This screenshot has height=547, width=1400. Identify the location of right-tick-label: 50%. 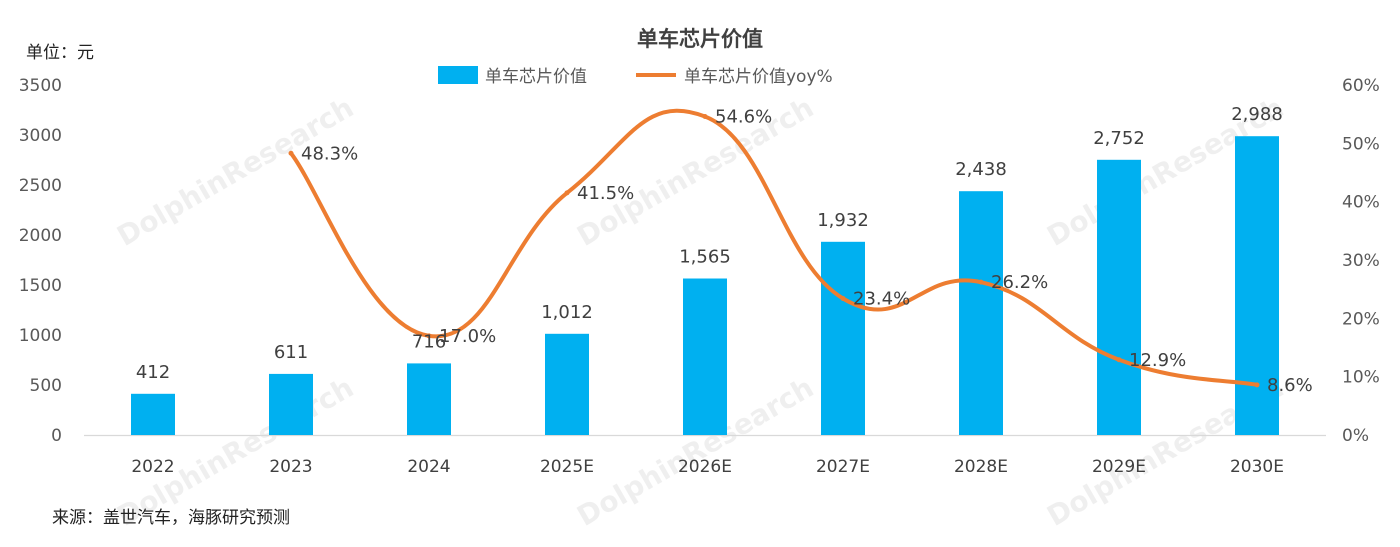
(1361, 144).